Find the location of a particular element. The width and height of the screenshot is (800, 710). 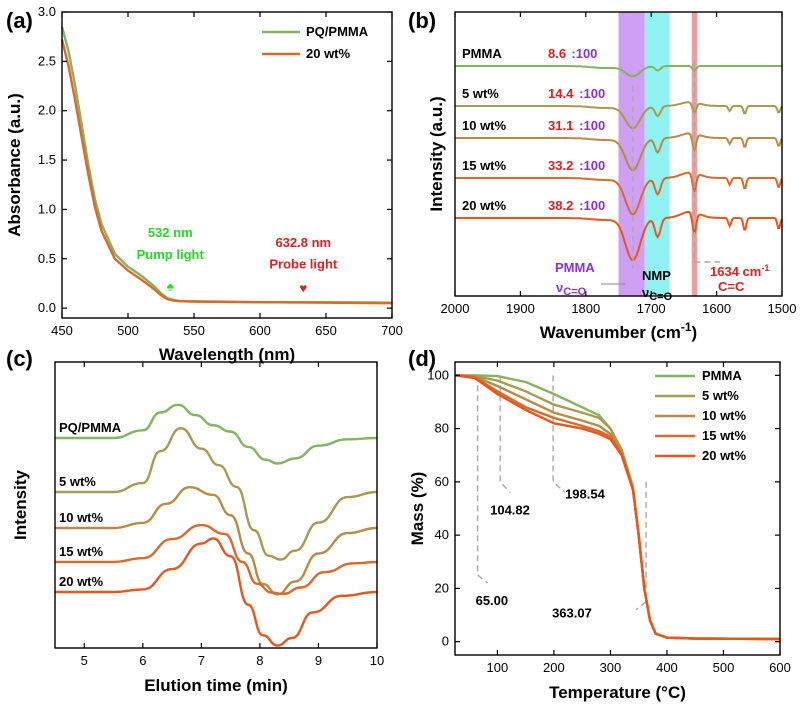

series-line-10 wt% is located at coordinates (216, 540).